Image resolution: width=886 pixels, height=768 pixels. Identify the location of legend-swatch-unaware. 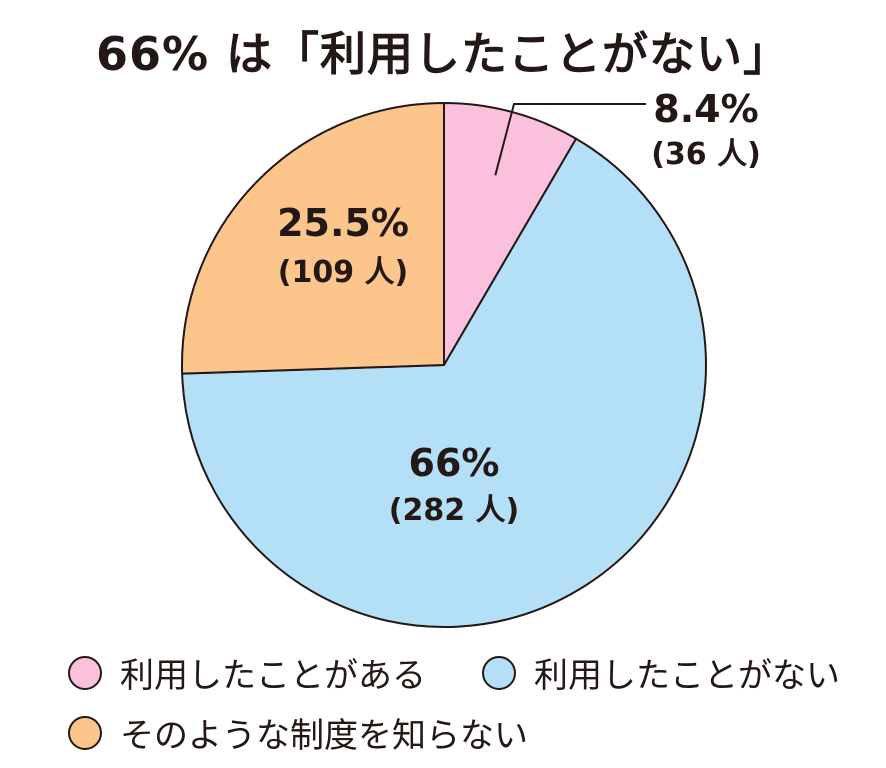
(85, 732).